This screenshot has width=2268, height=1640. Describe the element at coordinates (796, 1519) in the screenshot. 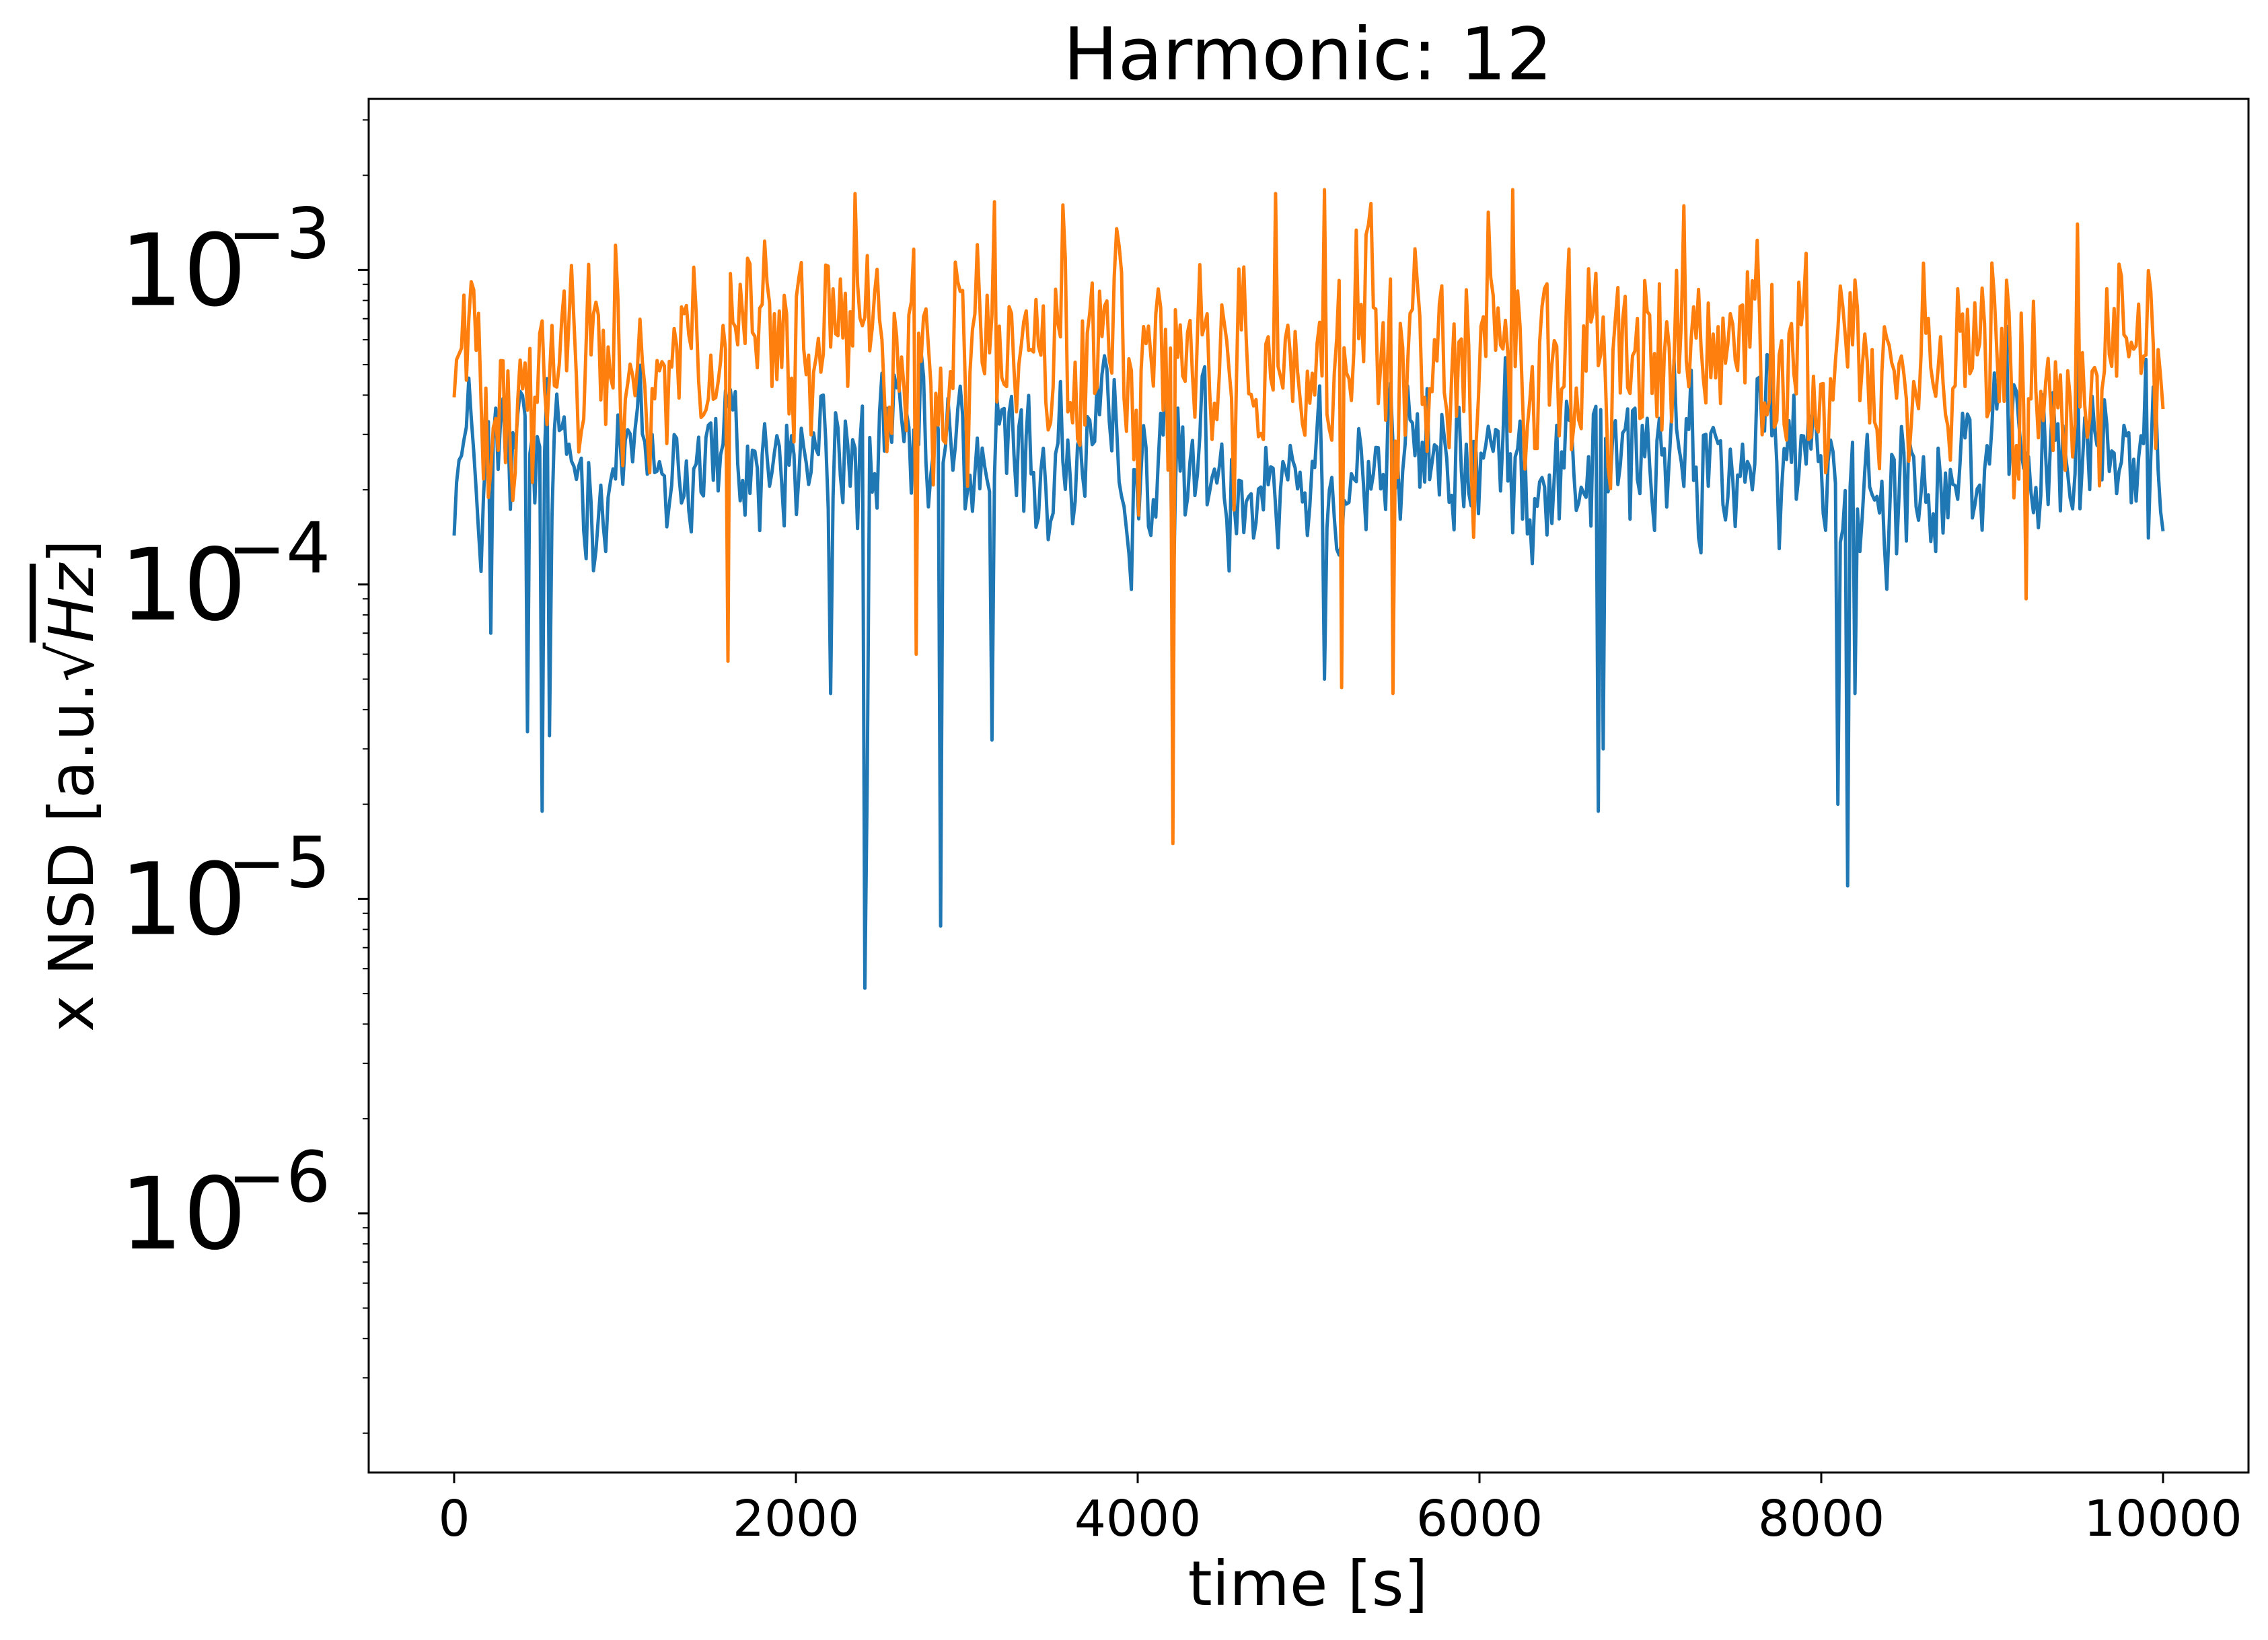

I see `x-tick-label: 2000` at that location.